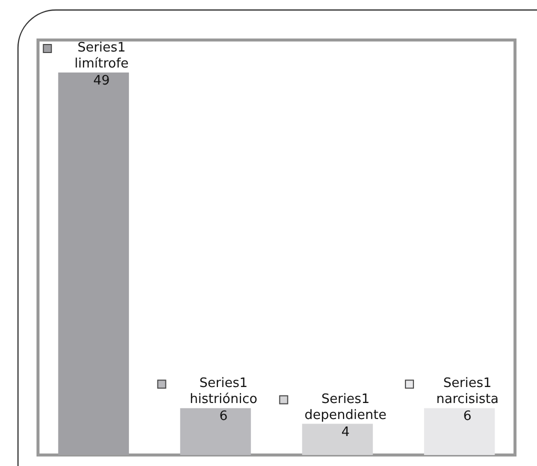 The image size is (537, 466). I want to click on x-tick-label: narcisista, so click(467, 400).